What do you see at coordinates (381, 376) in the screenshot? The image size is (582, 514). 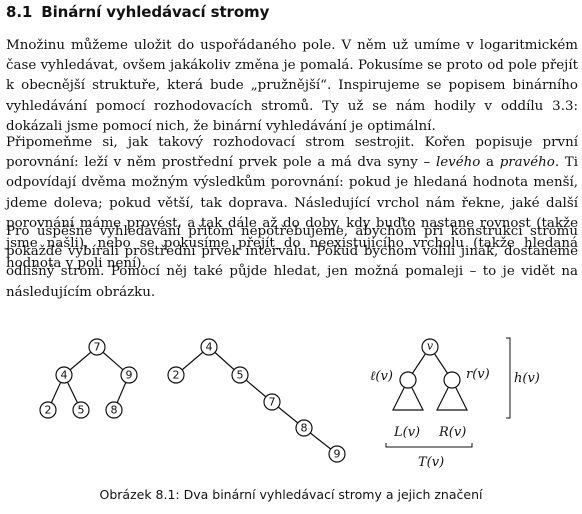 I see `label-left-child: ℓ(v)` at bounding box center [381, 376].